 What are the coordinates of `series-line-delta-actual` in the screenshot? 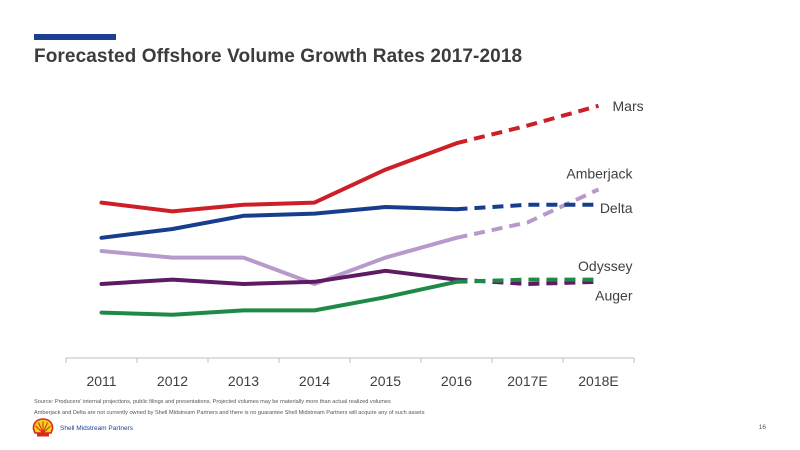 It's located at (279, 222).